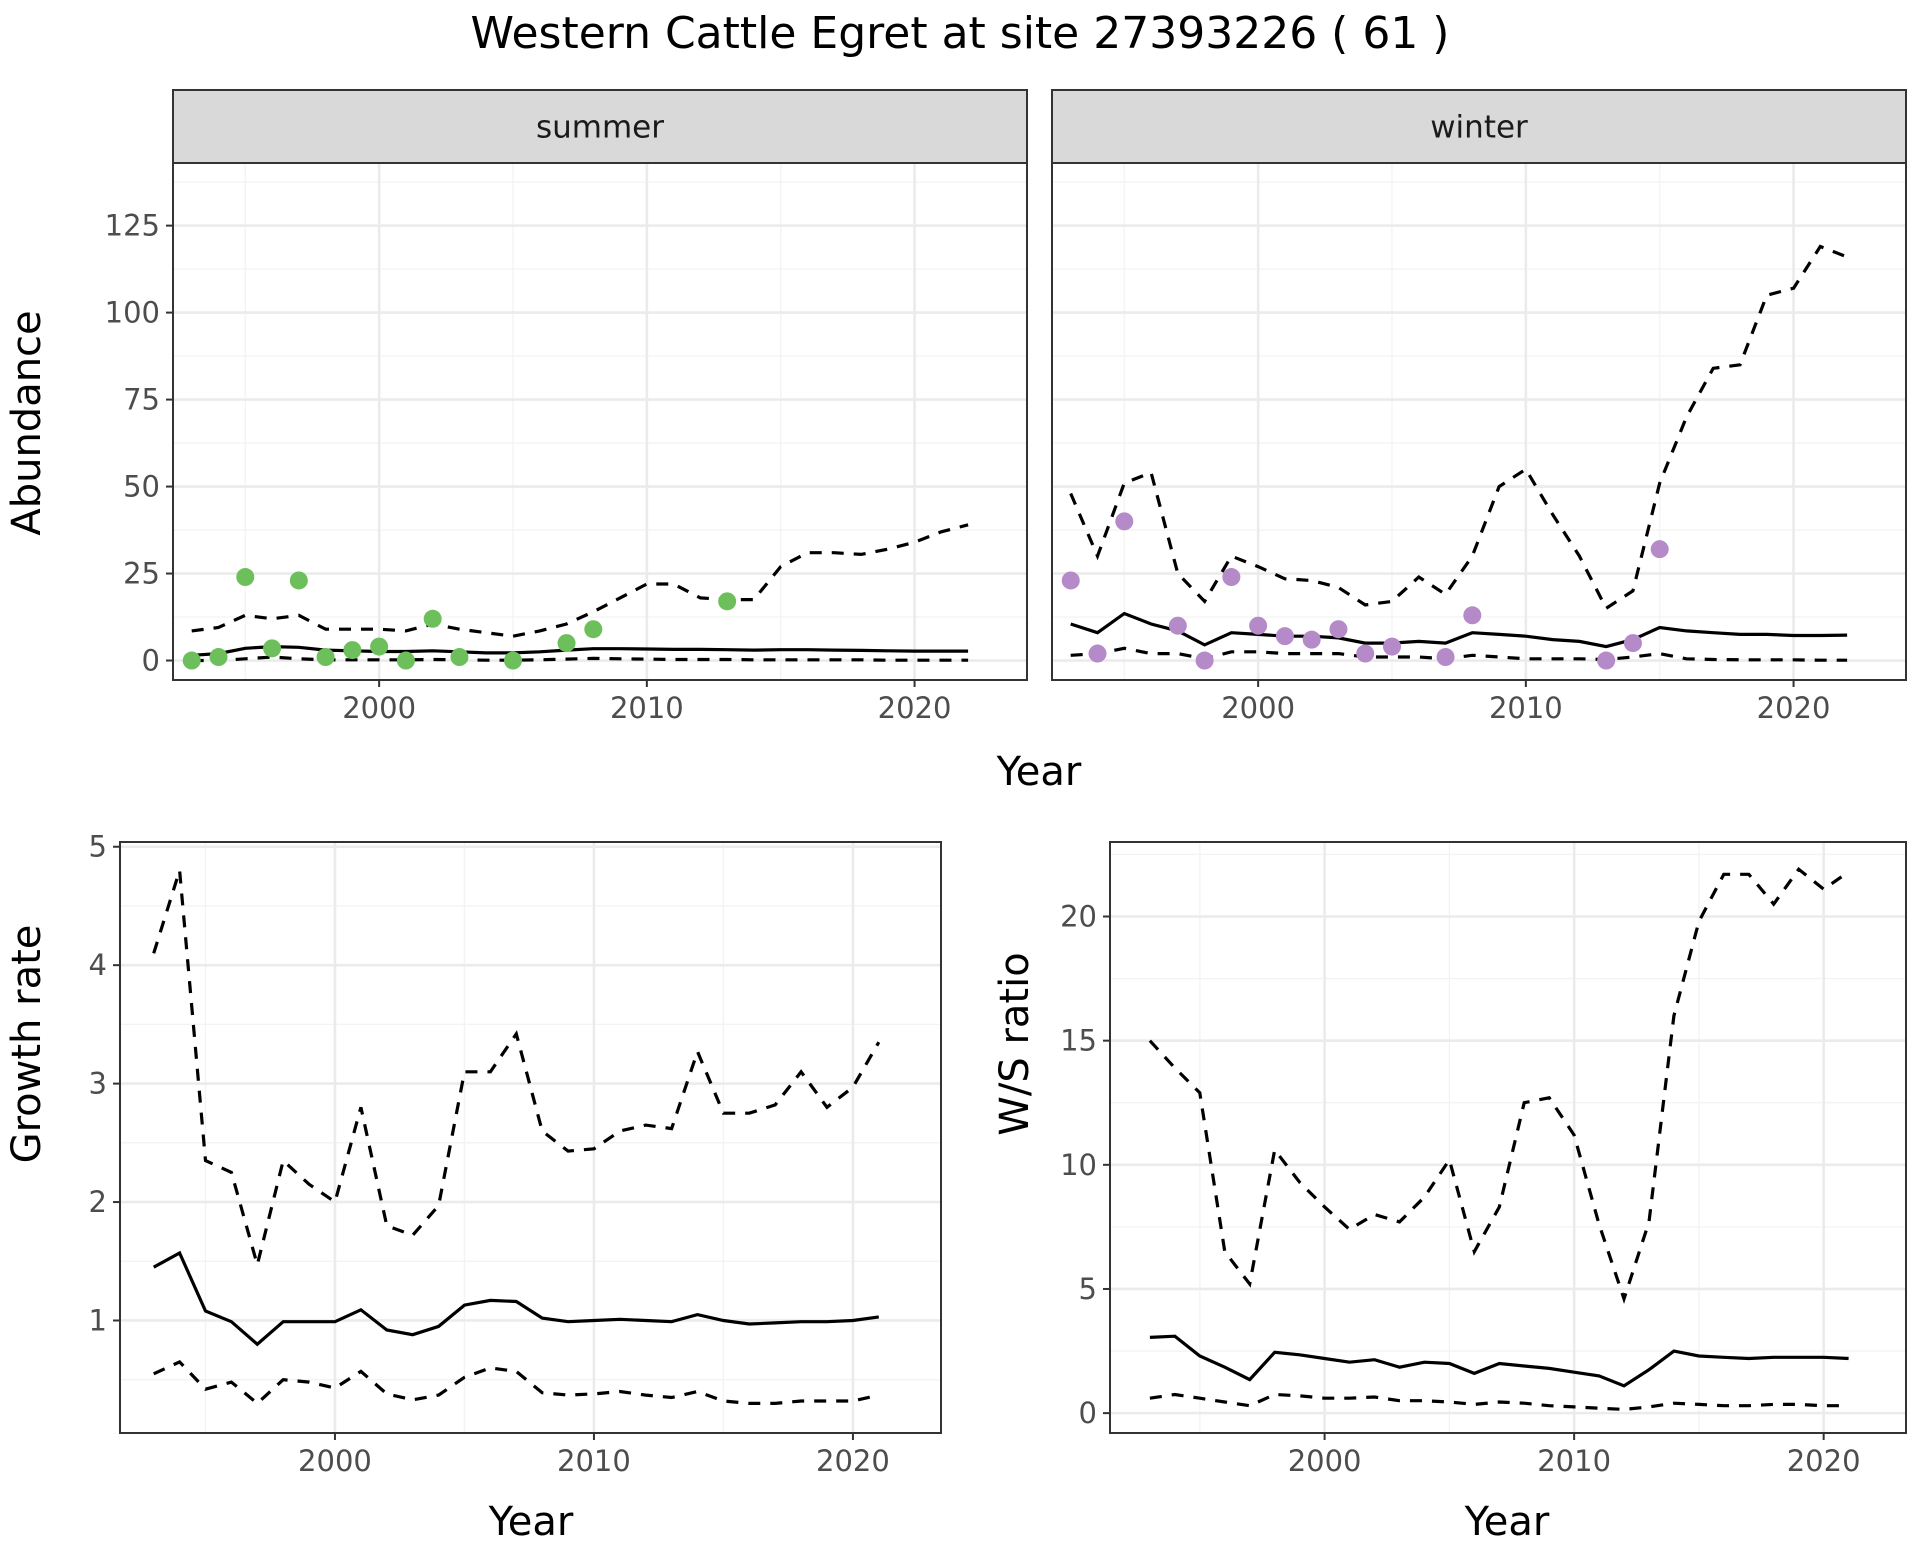 The image size is (1920, 1560). What do you see at coordinates (1574, 1461) in the screenshot?
I see `ratio-x-tick-label: 2010` at bounding box center [1574, 1461].